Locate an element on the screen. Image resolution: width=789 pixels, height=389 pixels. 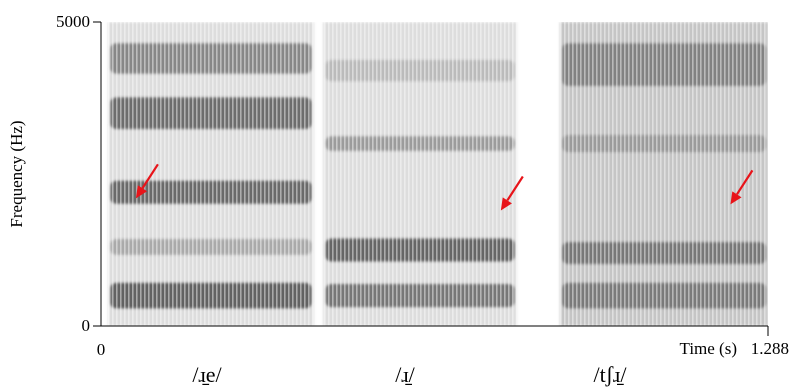
y-tick-label-max: 5000 is located at coordinates (73, 21).